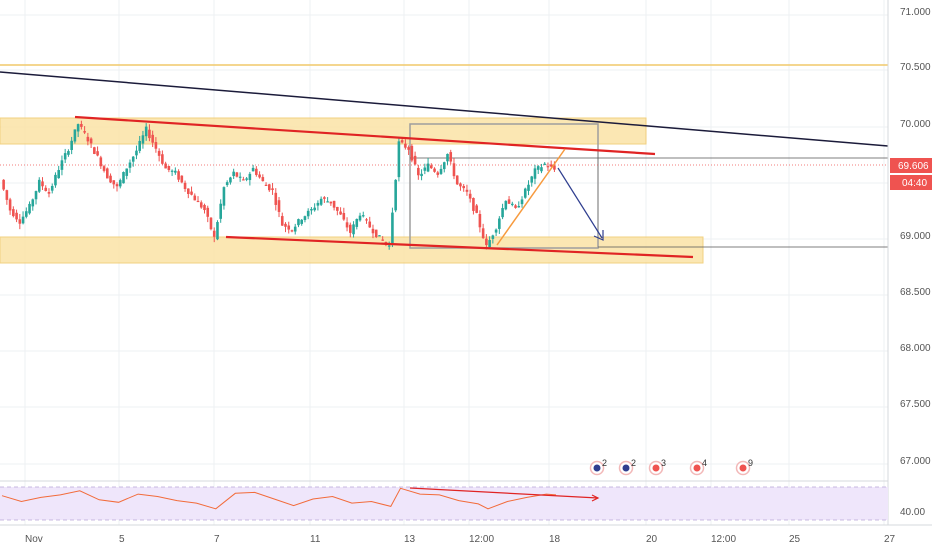 The height and width of the screenshot is (550, 932). Describe the element at coordinates (531, 197) in the screenshot. I see `rising-support-line` at that location.